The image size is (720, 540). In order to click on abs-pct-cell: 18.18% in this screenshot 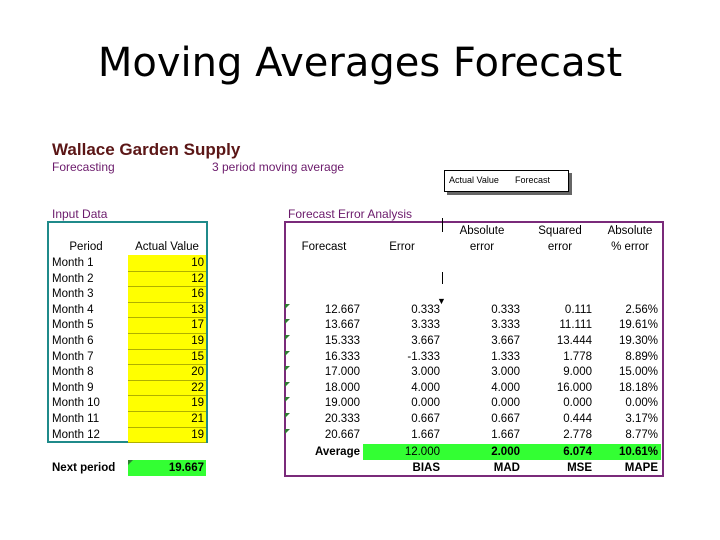, I will do `click(638, 387)`.